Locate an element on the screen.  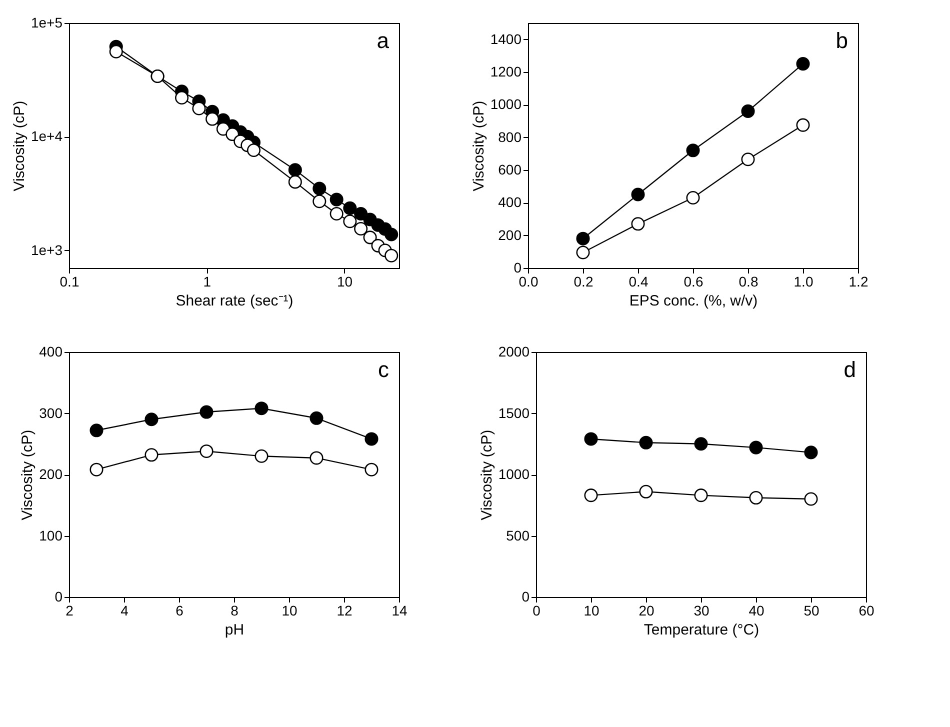
x-tick-label: 2 is located at coordinates (70, 610).